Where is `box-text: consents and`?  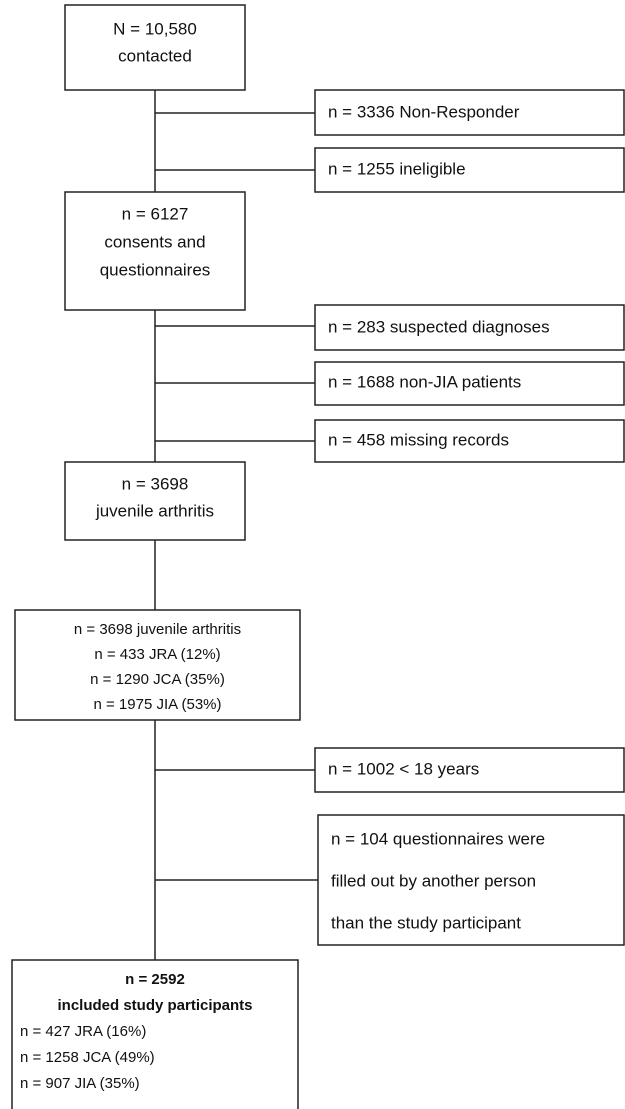
box-text: consents and is located at coordinates (154, 241).